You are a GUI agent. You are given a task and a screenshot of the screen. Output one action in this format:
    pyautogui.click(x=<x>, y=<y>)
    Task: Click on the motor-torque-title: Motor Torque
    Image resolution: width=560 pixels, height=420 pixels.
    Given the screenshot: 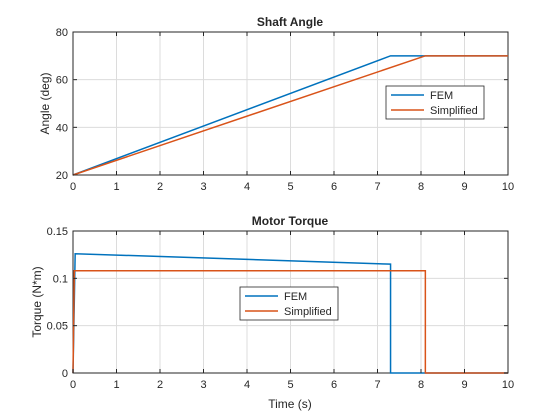 What is the action you would take?
    pyautogui.click(x=290, y=221)
    